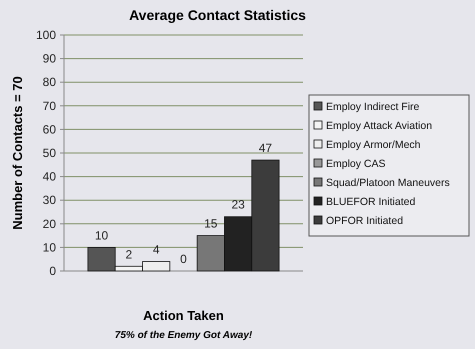 The height and width of the screenshot is (349, 475). Describe the element at coordinates (49, 129) in the screenshot. I see `y-tick-label: 60` at that location.